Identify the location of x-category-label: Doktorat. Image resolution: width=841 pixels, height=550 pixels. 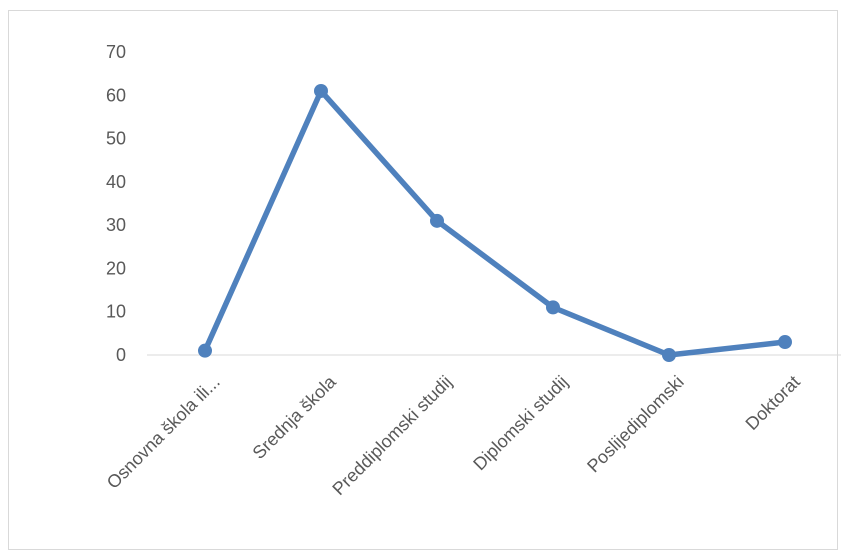
(773, 403).